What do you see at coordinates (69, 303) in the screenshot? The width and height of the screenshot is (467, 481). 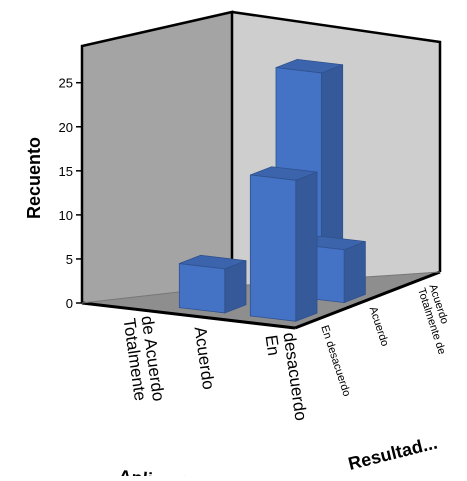 I see `y-tick-label: 0` at bounding box center [69, 303].